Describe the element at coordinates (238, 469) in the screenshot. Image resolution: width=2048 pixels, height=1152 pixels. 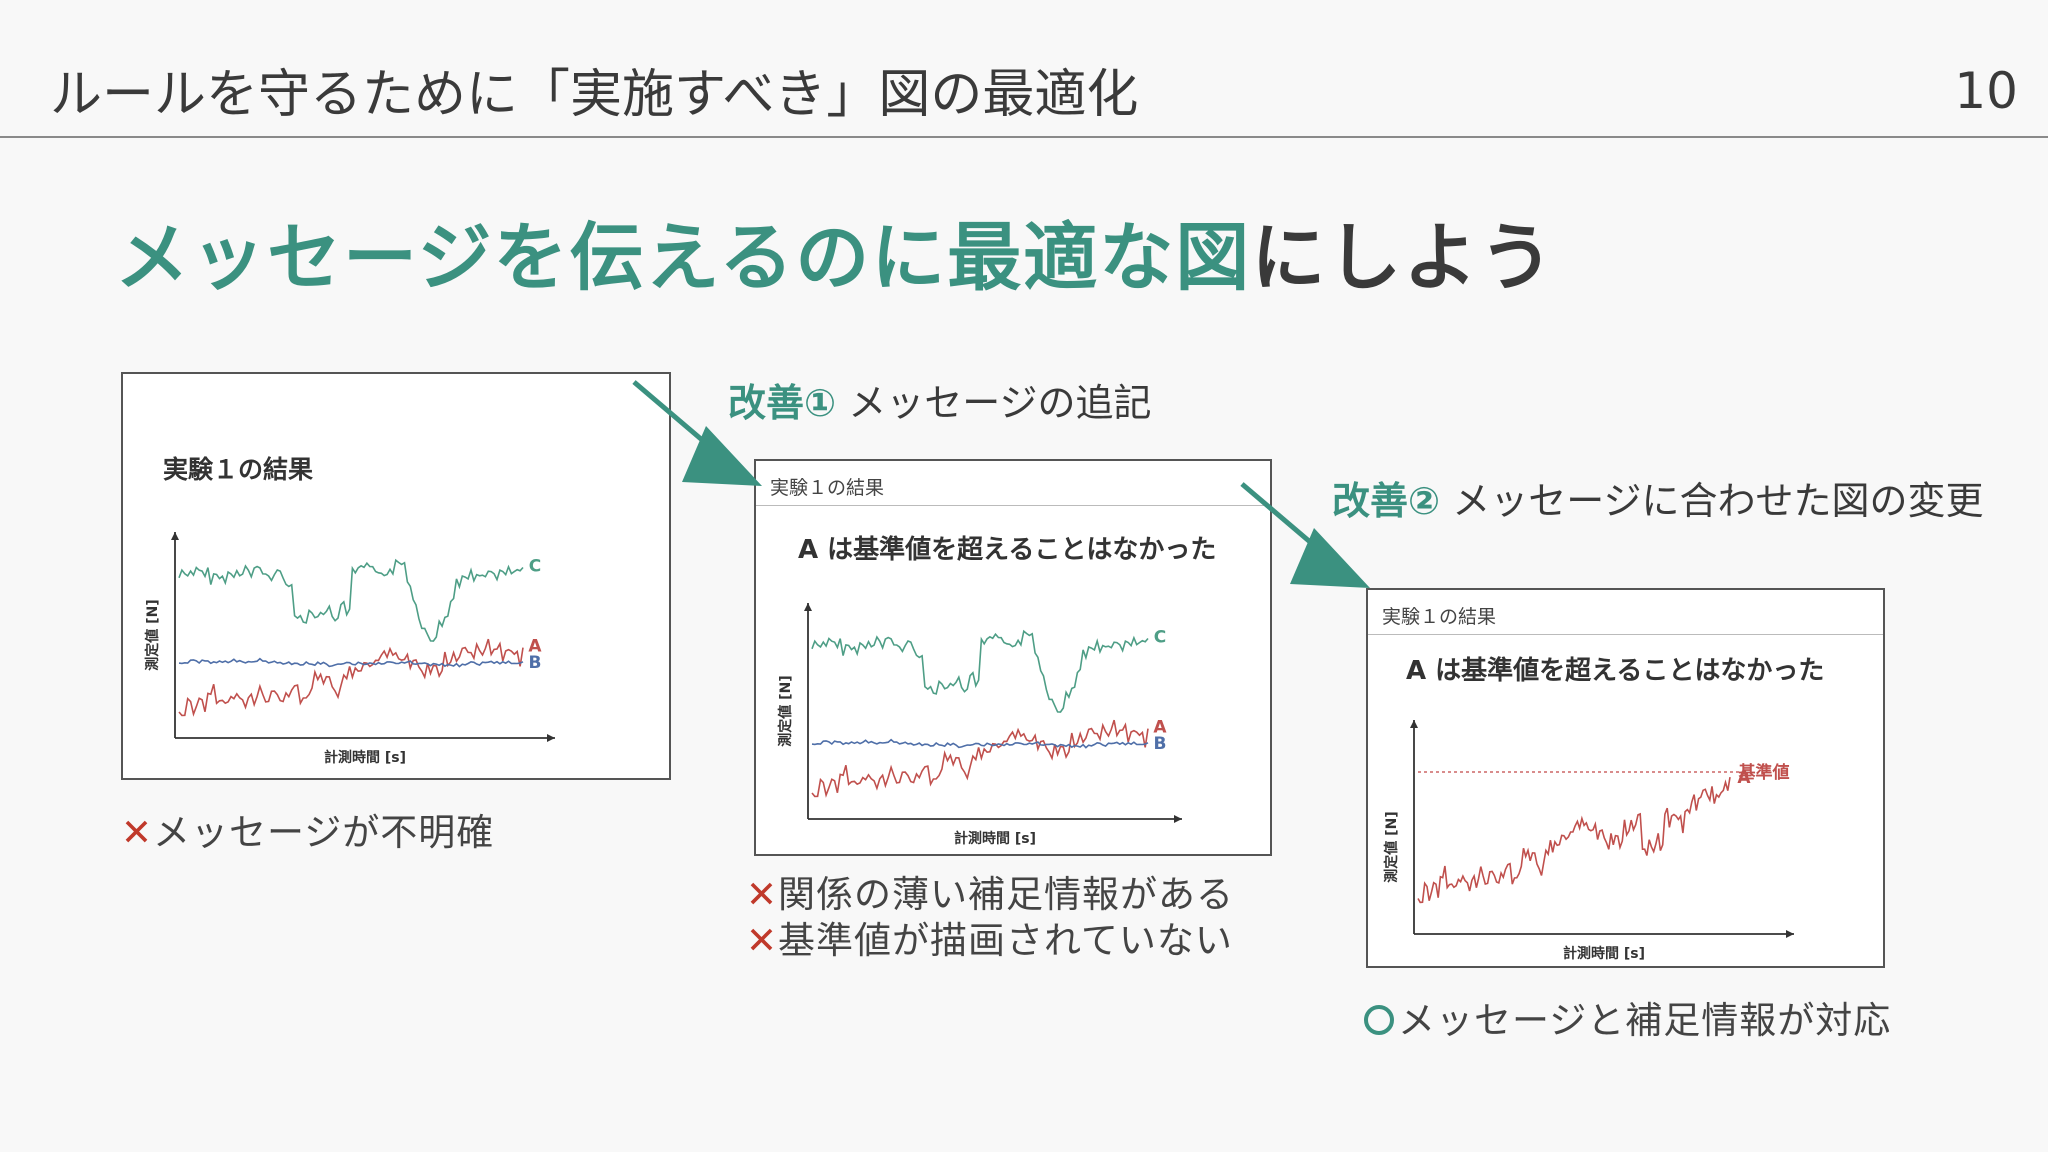
I see `figure-title: 実験１の結果` at that location.